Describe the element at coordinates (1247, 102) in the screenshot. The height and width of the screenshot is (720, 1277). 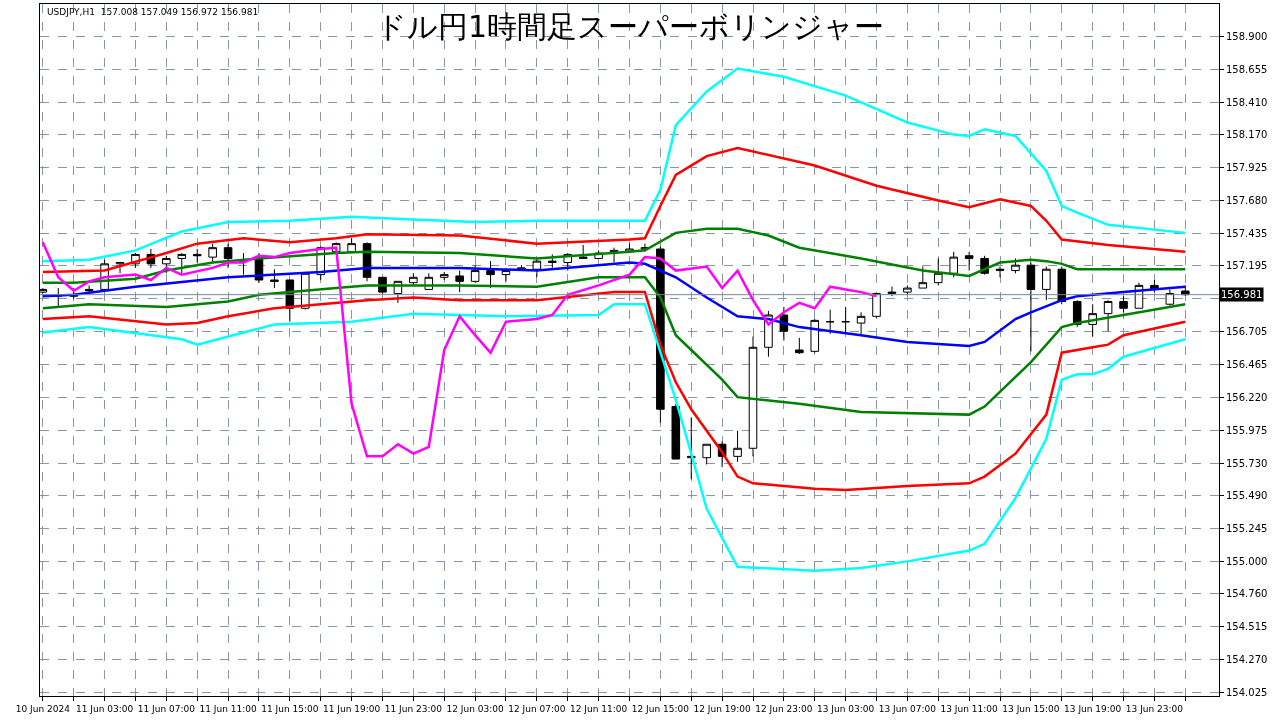
I see `y-tick-label: 158.410` at that location.